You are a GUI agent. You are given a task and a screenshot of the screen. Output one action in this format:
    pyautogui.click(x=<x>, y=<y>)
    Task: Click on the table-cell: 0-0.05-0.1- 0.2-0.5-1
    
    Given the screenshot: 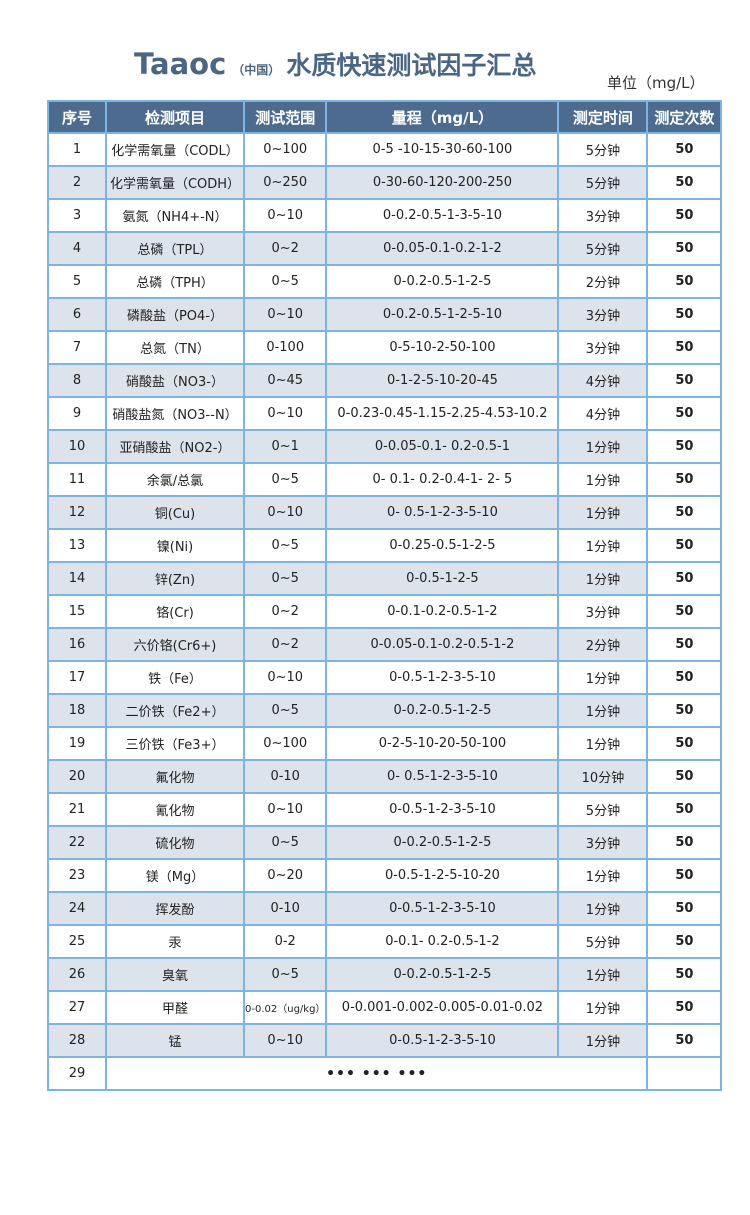 What is the action you would take?
    pyautogui.click(x=442, y=446)
    